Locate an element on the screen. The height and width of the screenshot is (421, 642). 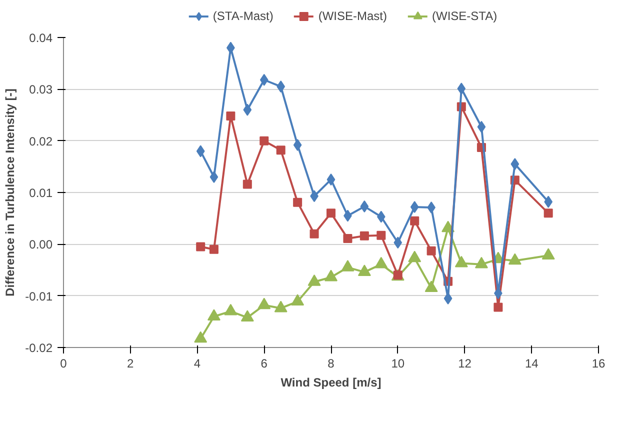
x-axis-title: Wind Speed [m/s] is located at coordinates (331, 383).